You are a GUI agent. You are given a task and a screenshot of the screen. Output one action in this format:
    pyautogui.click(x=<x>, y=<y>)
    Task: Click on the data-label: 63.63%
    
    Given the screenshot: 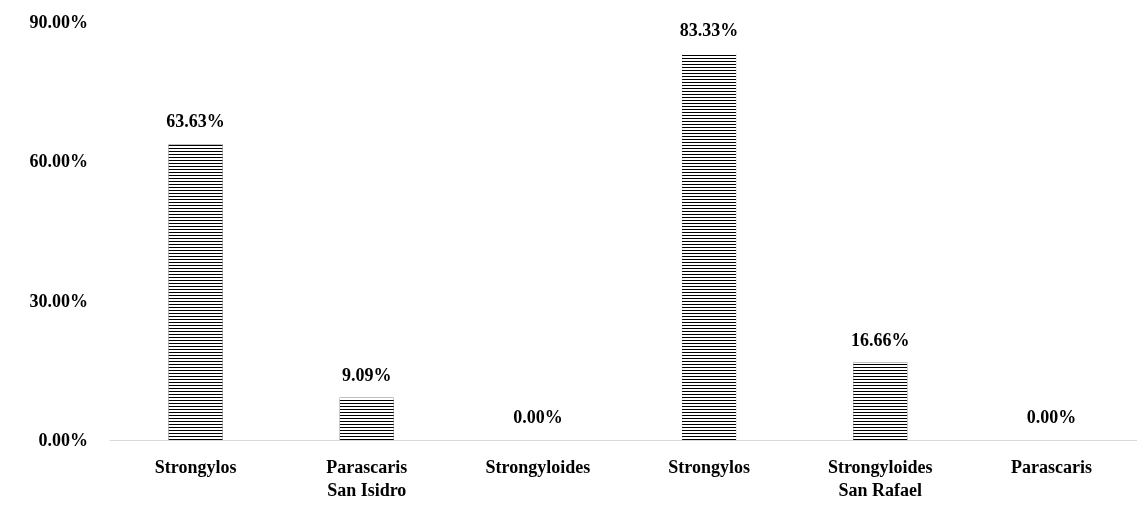 What is the action you would take?
    pyautogui.click(x=195, y=121)
    